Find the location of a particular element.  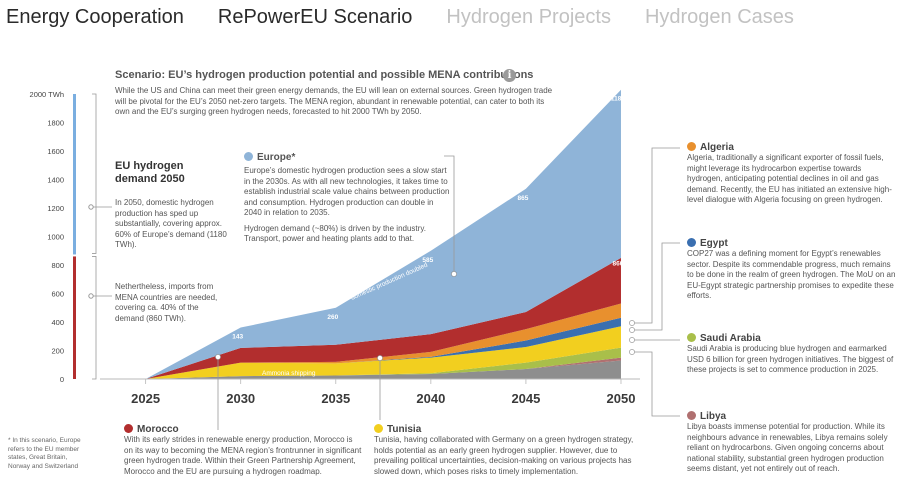

info-icon: i is located at coordinates (509, 75).